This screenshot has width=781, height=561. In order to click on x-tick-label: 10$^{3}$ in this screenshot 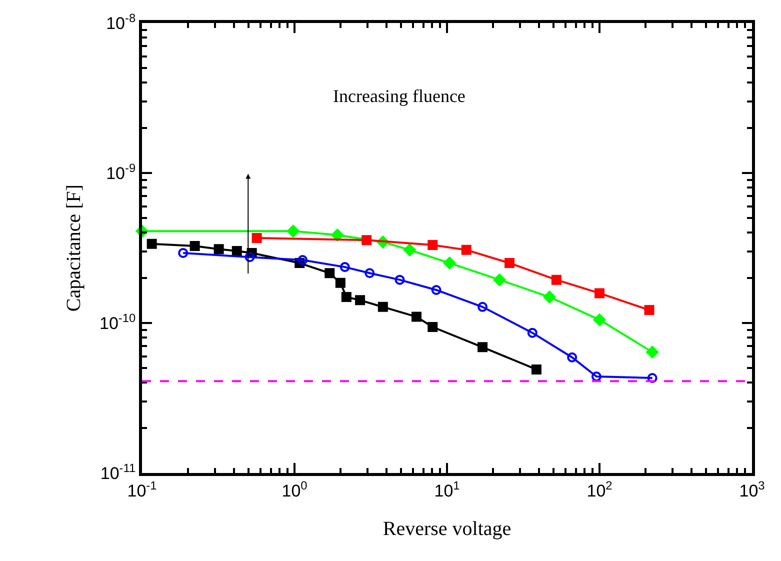, I will do `click(752, 489)`.